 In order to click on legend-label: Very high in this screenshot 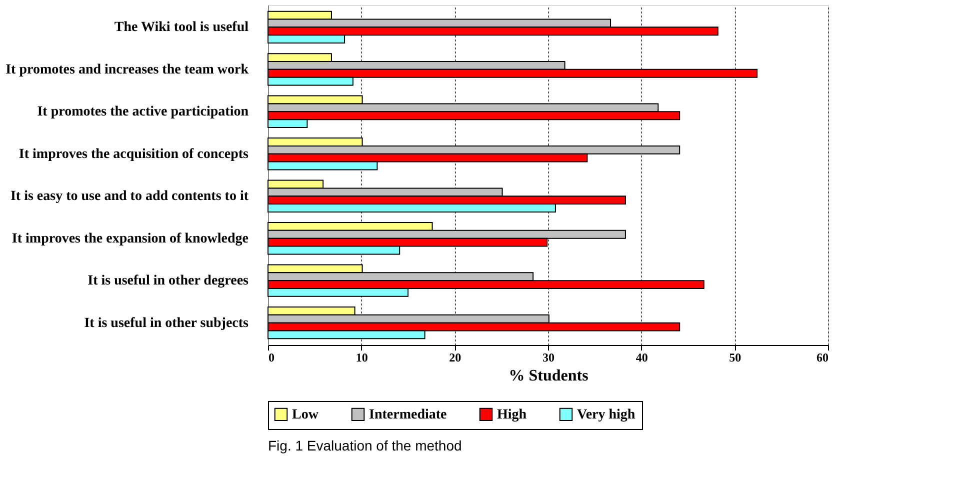, I will do `click(606, 414)`.